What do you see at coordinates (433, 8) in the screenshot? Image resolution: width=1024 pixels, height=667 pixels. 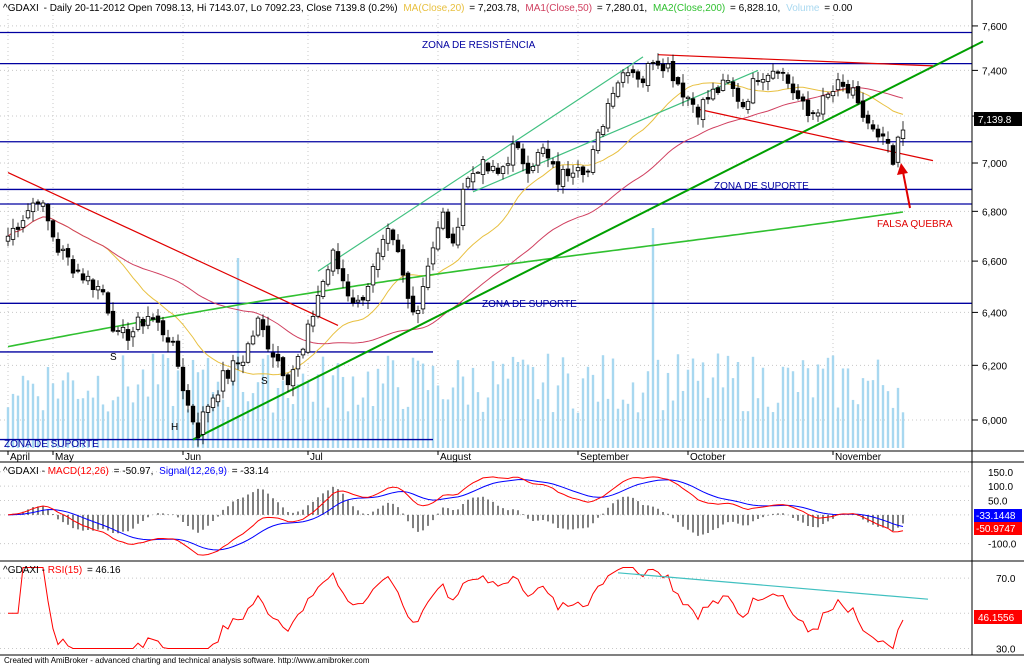 I see `header-ma-label: MA(Close,20)` at bounding box center [433, 8].